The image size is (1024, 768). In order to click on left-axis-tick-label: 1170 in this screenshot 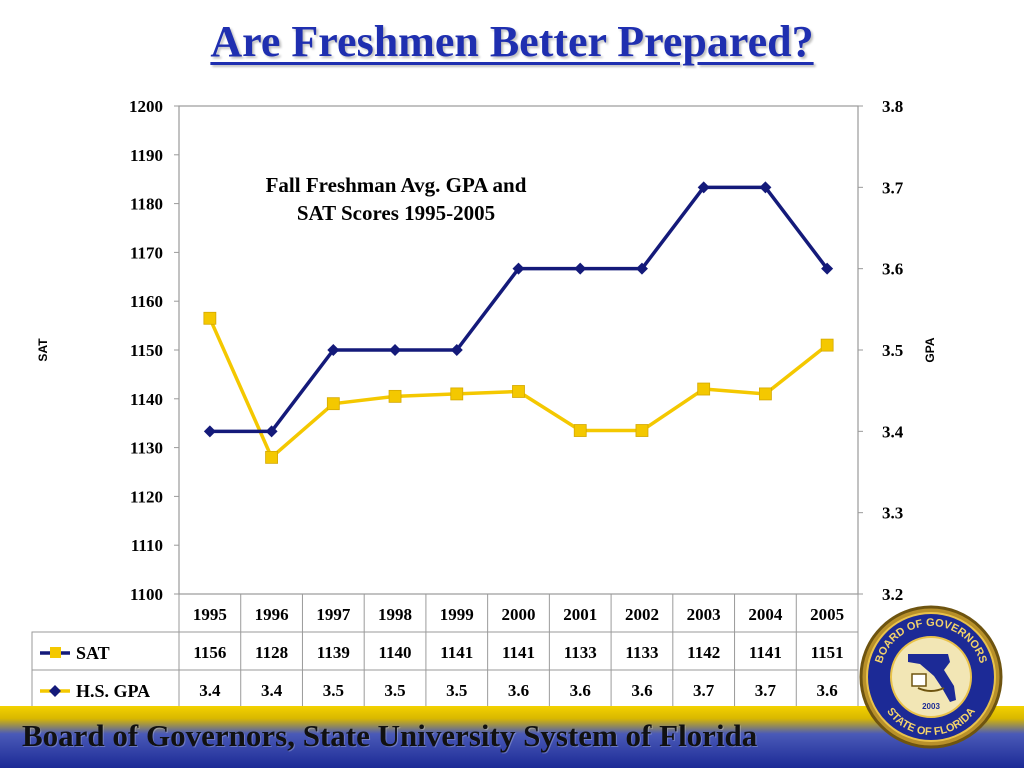, I will do `click(146, 252)`.